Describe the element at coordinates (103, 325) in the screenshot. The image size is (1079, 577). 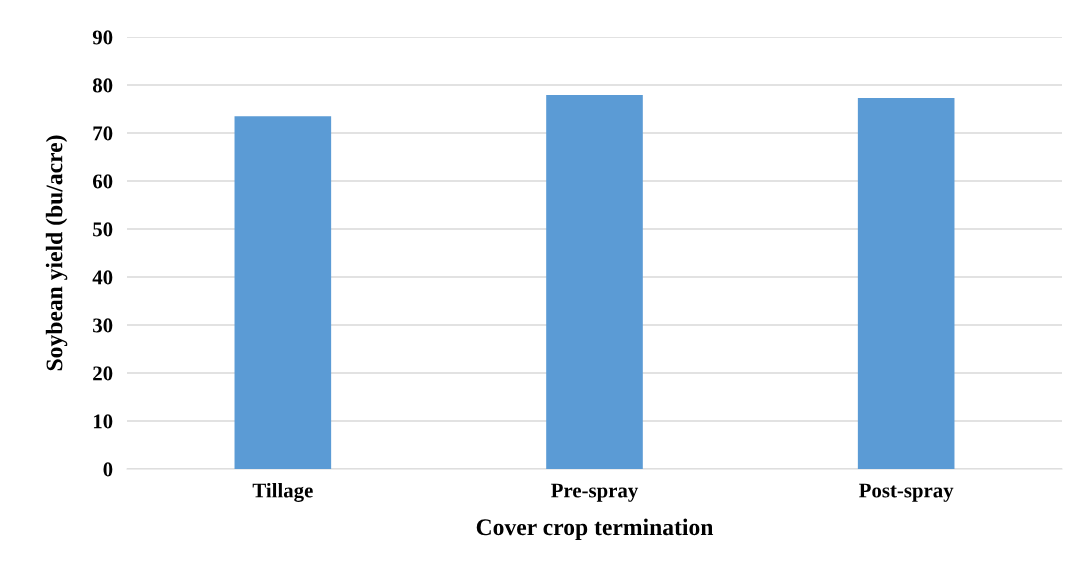
I see `y-tick-label: 30` at that location.